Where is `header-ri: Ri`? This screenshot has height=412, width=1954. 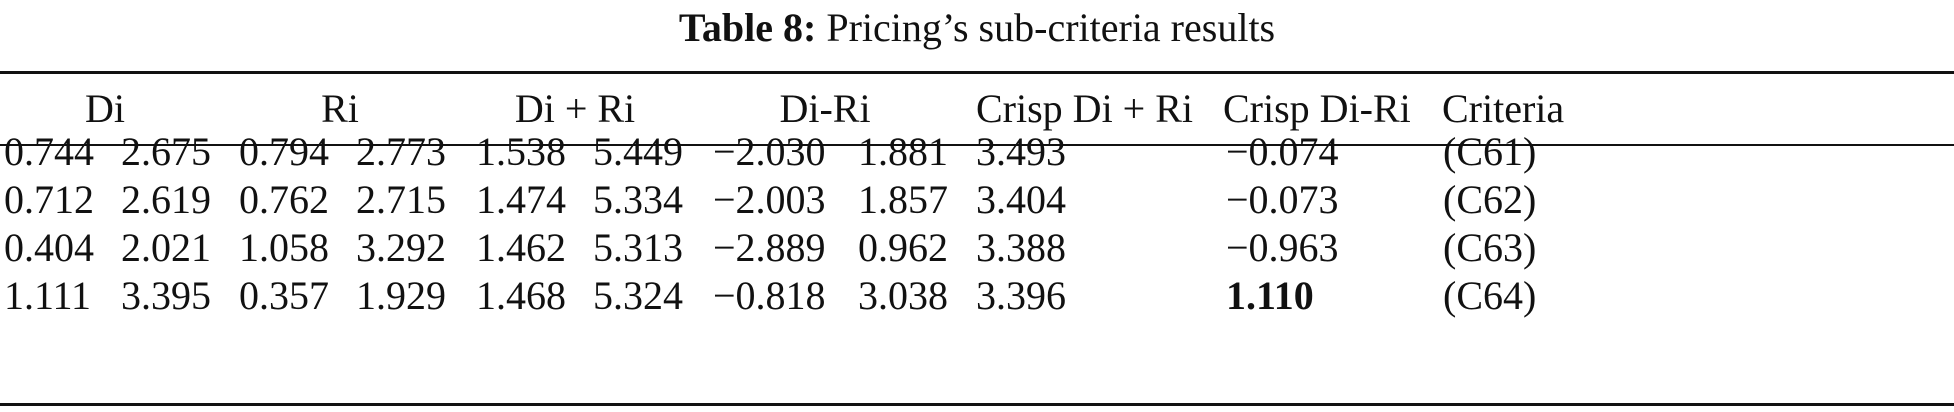
header-ri: Ri is located at coordinates (340, 108).